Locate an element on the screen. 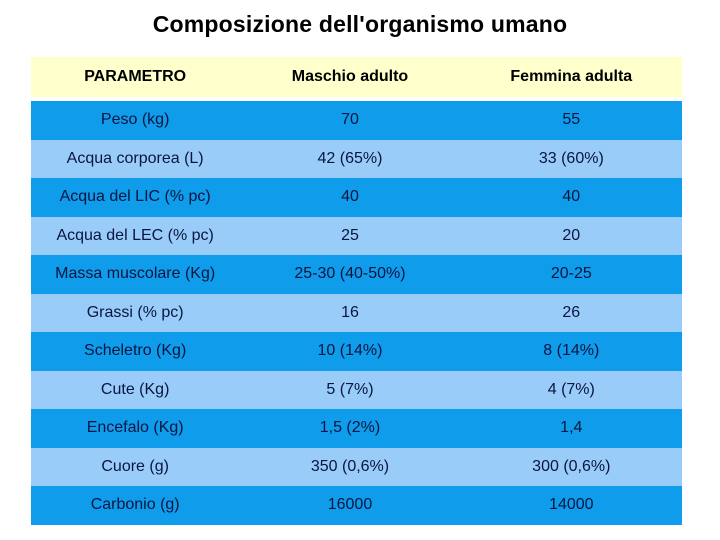 Image resolution: width=720 pixels, height=540 pixels. maschio-cell: 5 (7%) is located at coordinates (350, 389).